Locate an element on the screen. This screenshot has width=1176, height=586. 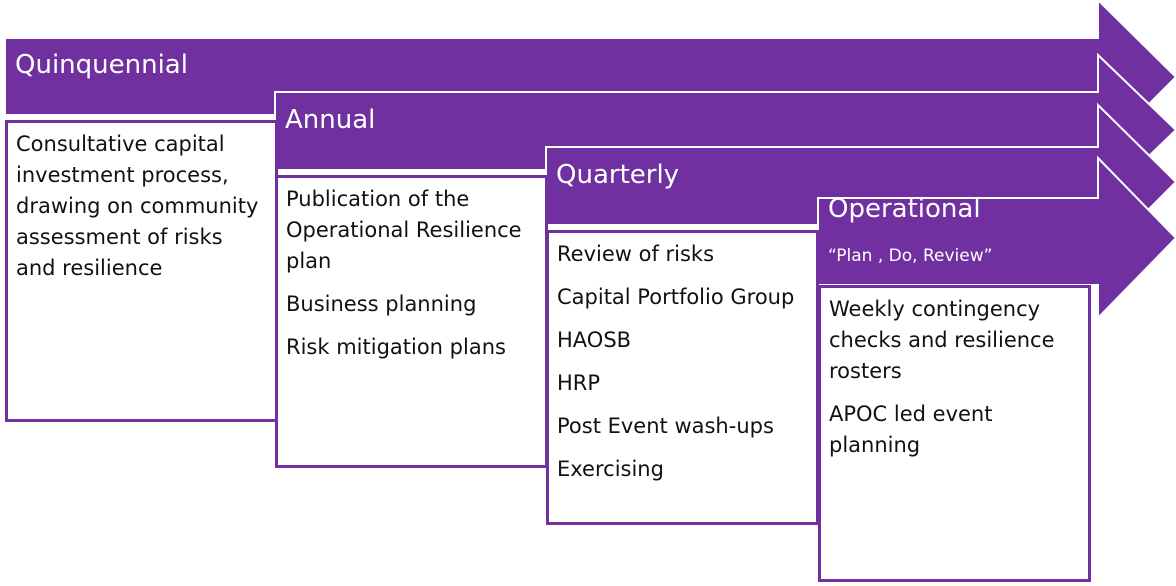
stage-title: Annual is located at coordinates (330, 120).